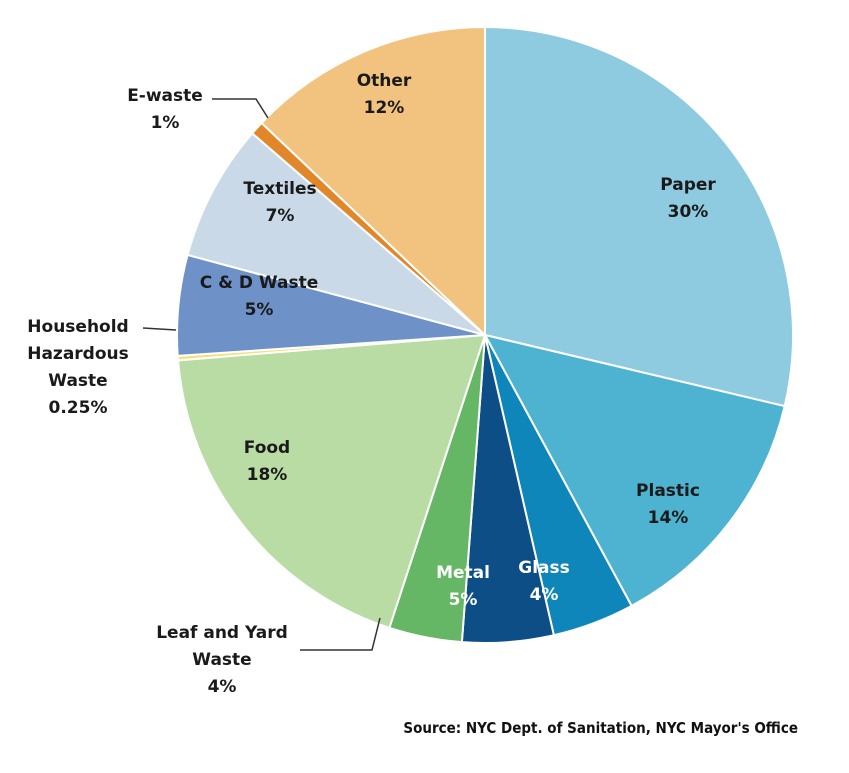 The height and width of the screenshot is (773, 849). I want to click on slice-label-plastic: Plastic 14%, so click(668, 504).